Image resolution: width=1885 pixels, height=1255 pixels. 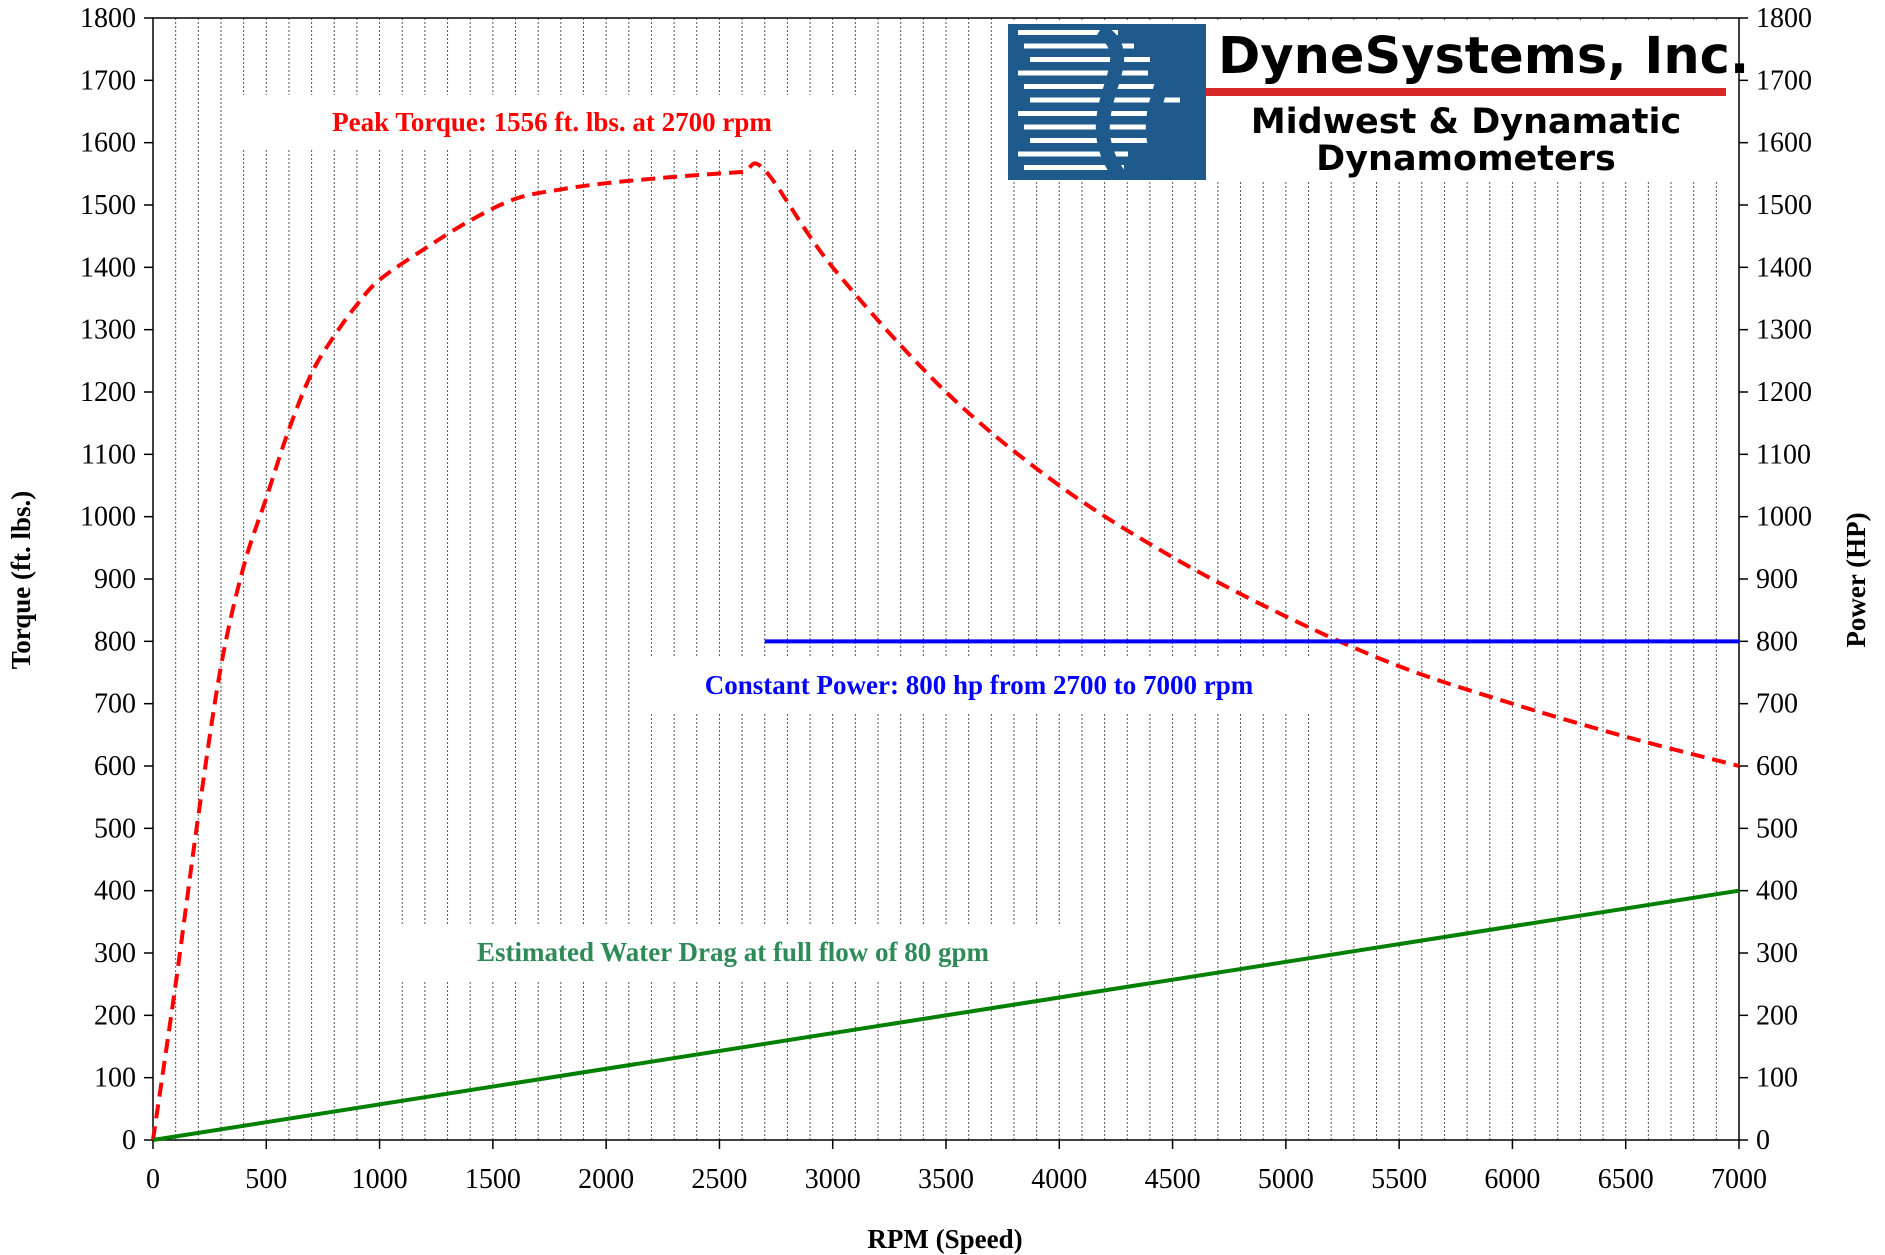 I want to click on right-y-tick-label: 1200, so click(x=1784, y=392).